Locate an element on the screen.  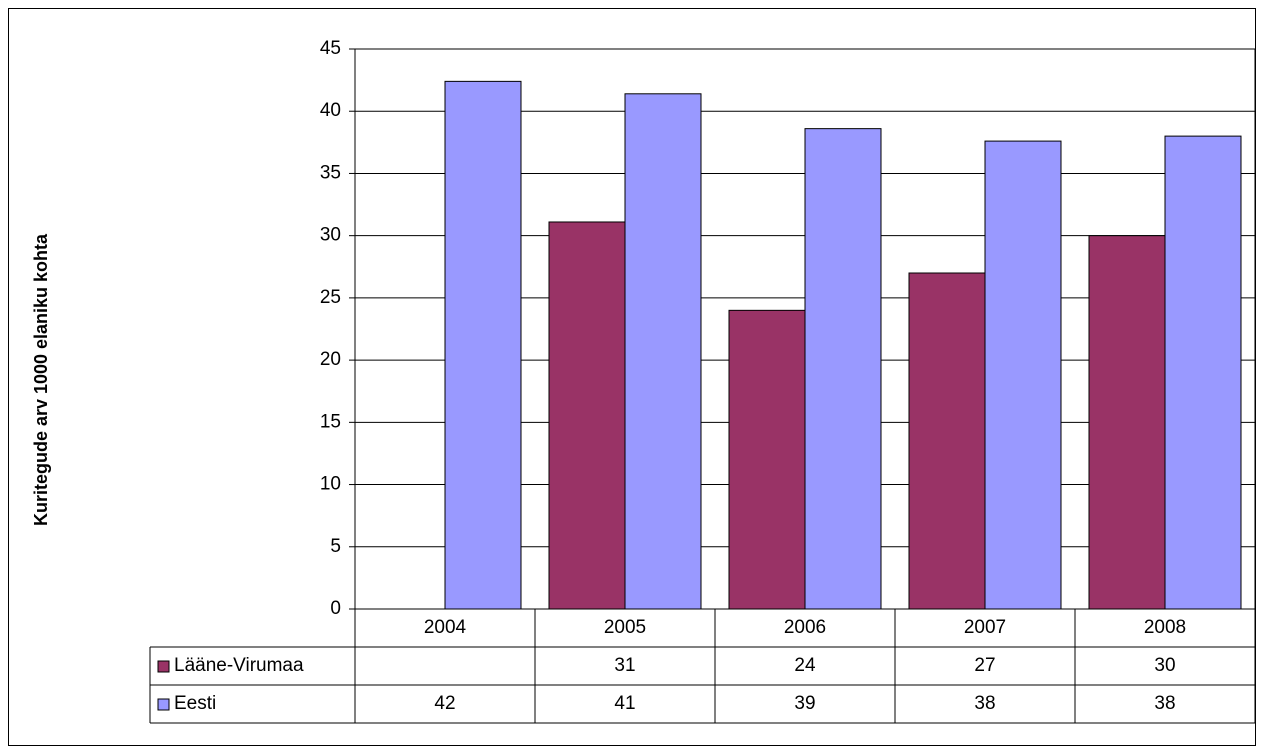
y-tick-label: 10 is located at coordinates (330, 484).